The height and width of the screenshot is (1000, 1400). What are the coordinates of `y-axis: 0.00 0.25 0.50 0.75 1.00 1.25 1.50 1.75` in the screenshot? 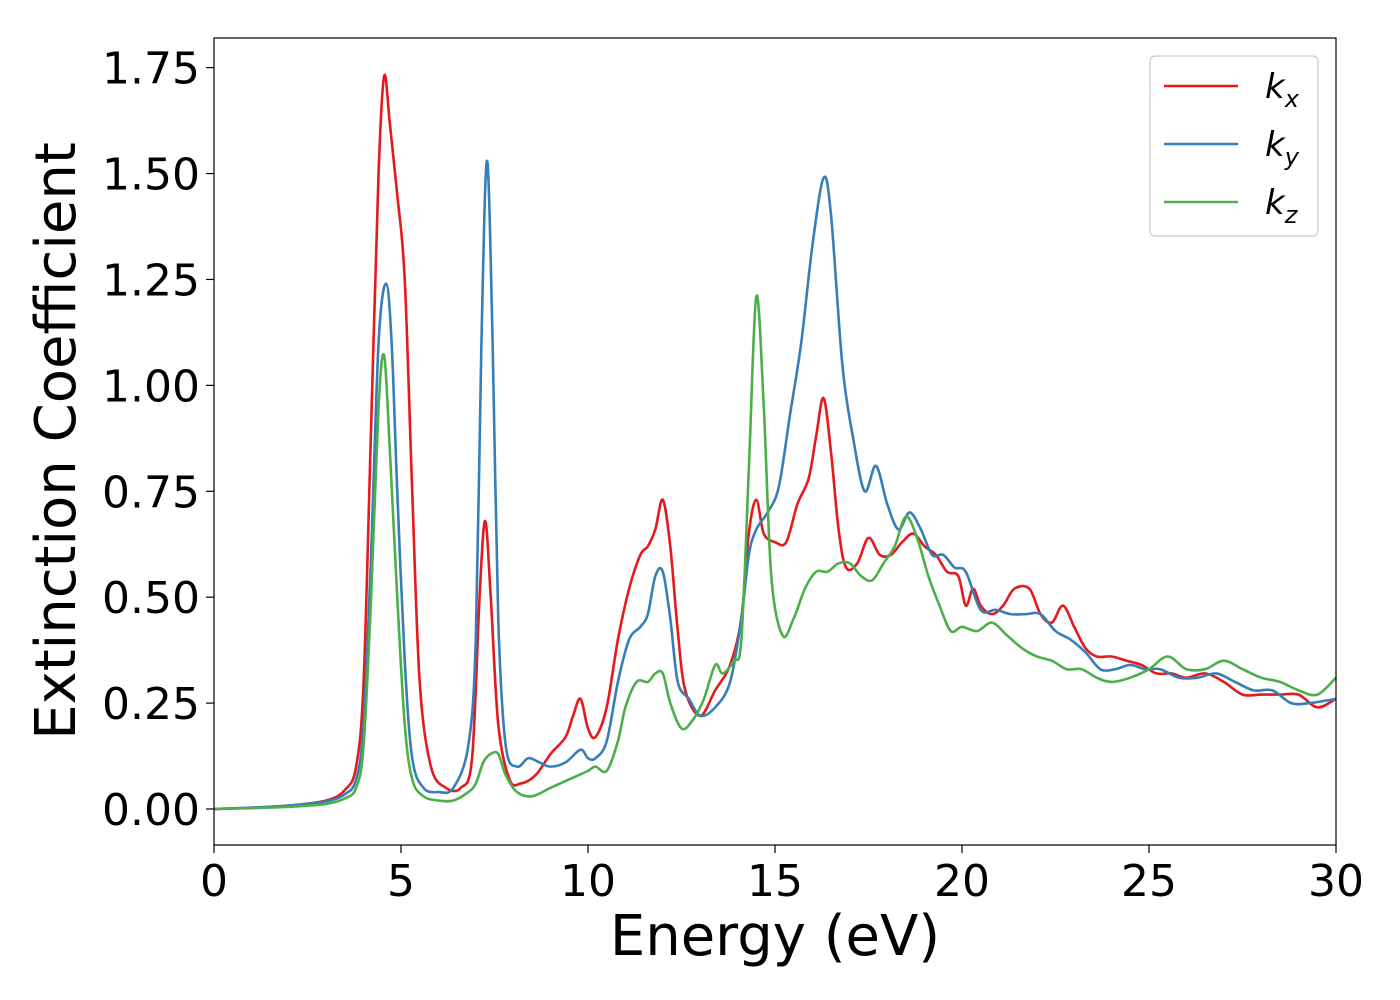 It's located at (158, 440).